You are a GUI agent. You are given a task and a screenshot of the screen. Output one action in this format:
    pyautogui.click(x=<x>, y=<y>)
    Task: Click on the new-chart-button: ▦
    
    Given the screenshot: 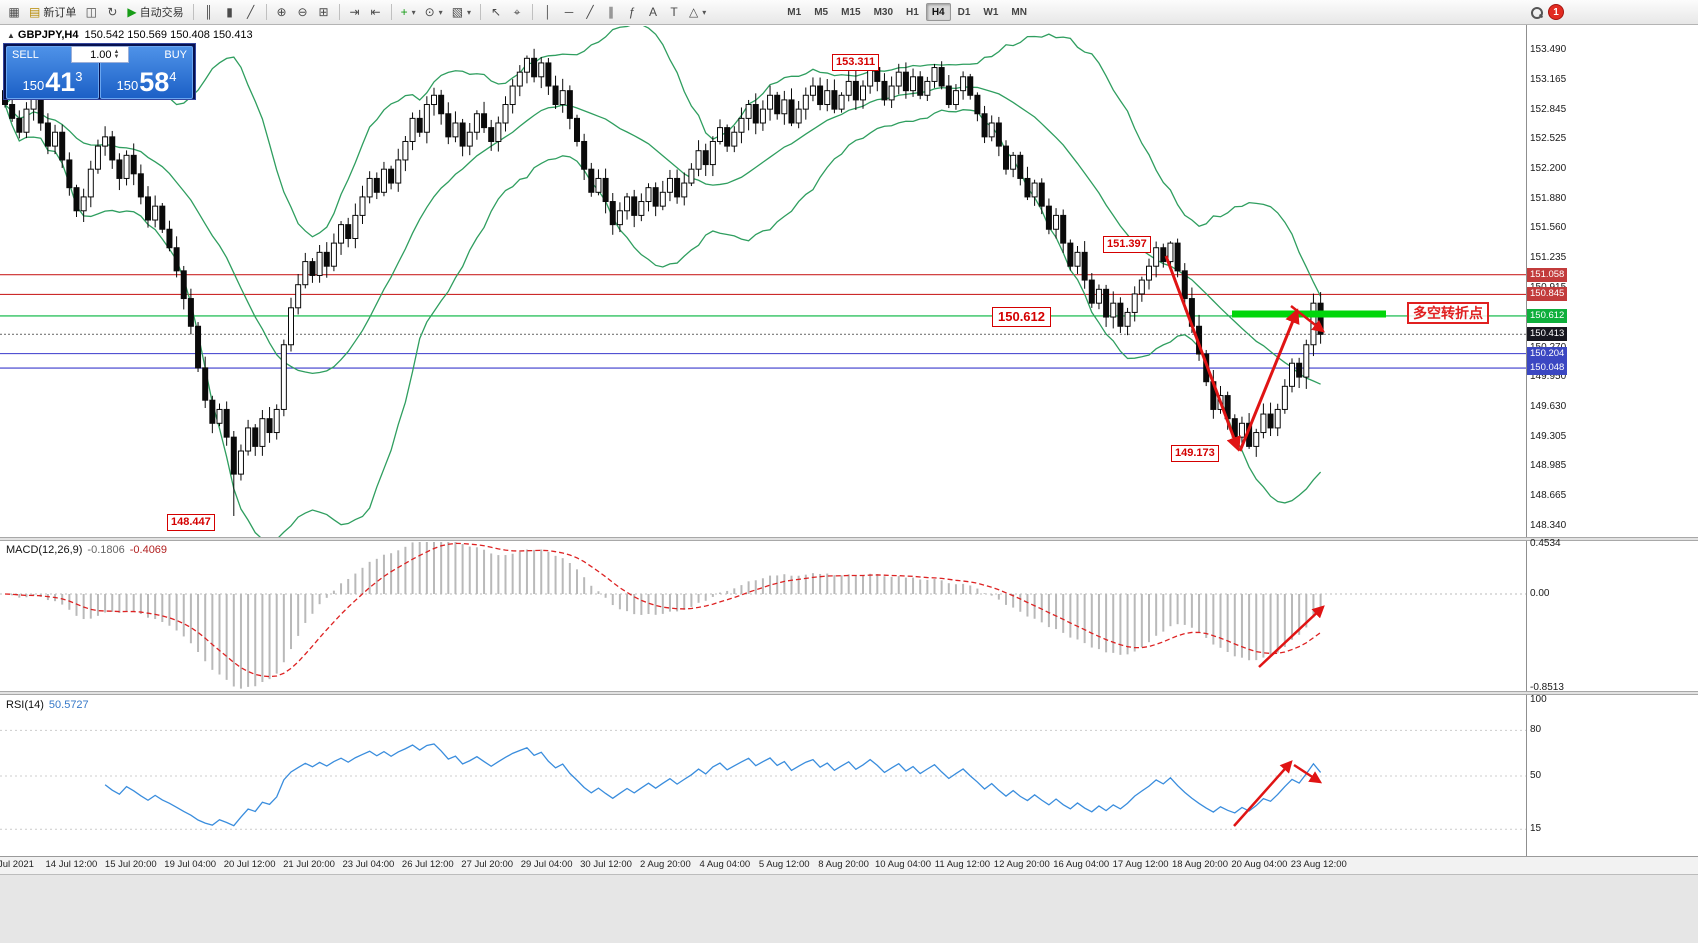 What is the action you would take?
    pyautogui.click(x=14, y=12)
    